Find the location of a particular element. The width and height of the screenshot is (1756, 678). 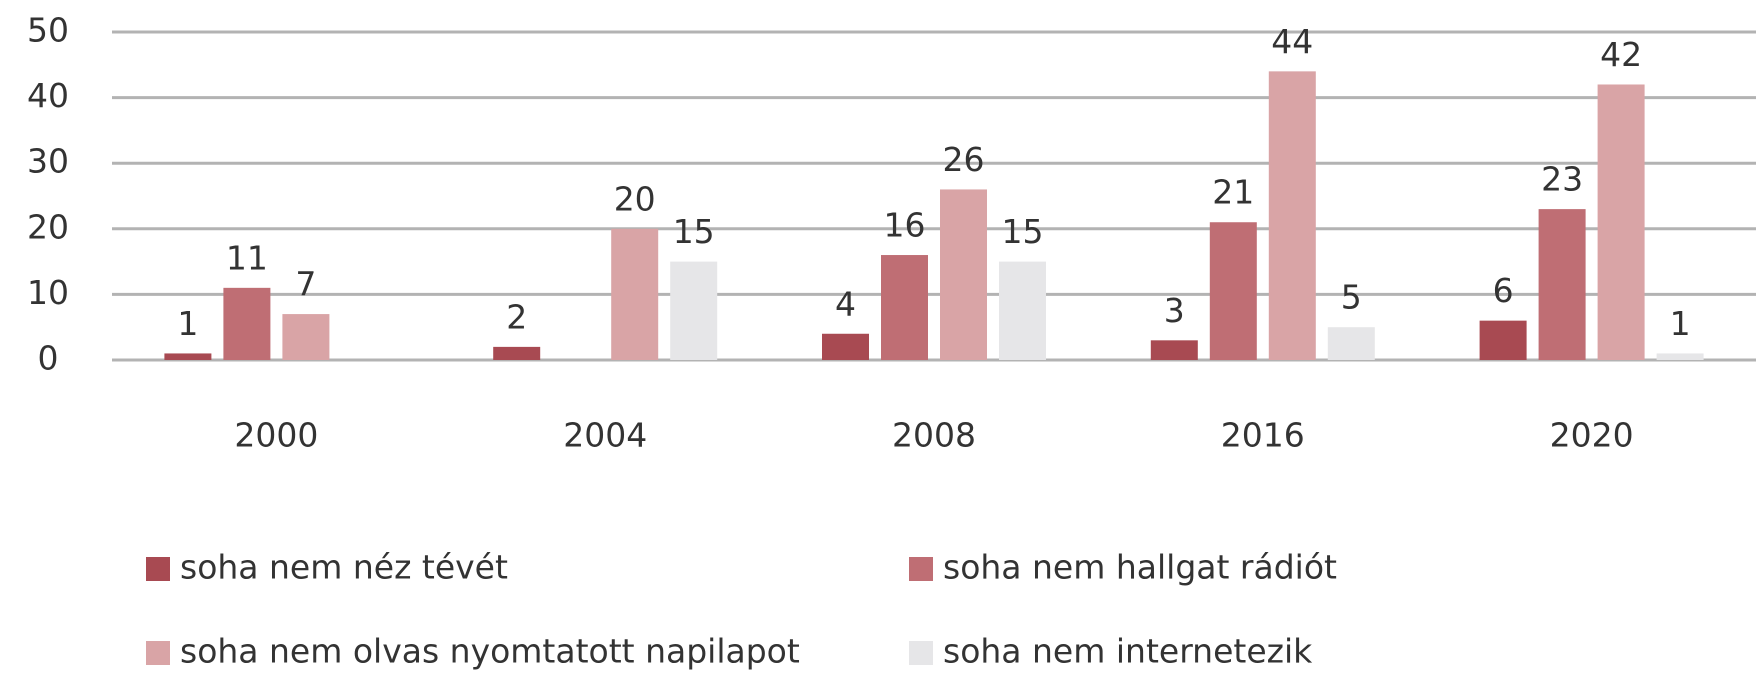

x-tick-label: 2004 is located at coordinates (605, 435).